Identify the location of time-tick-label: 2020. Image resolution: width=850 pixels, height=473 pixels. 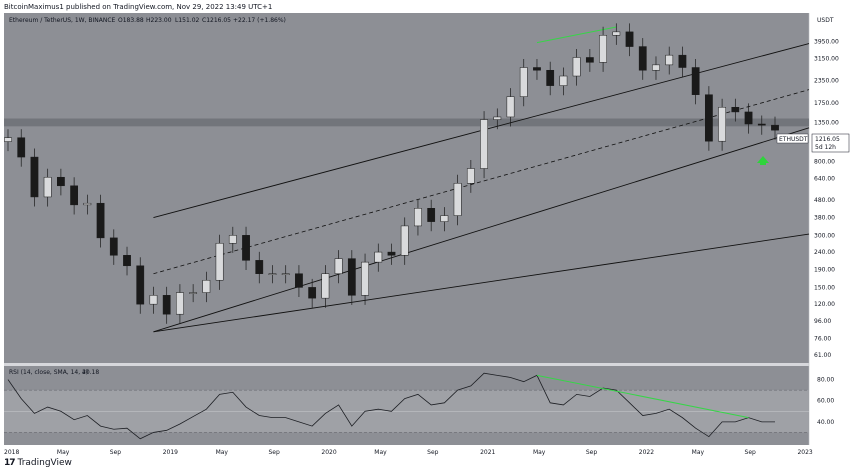
(328, 452).